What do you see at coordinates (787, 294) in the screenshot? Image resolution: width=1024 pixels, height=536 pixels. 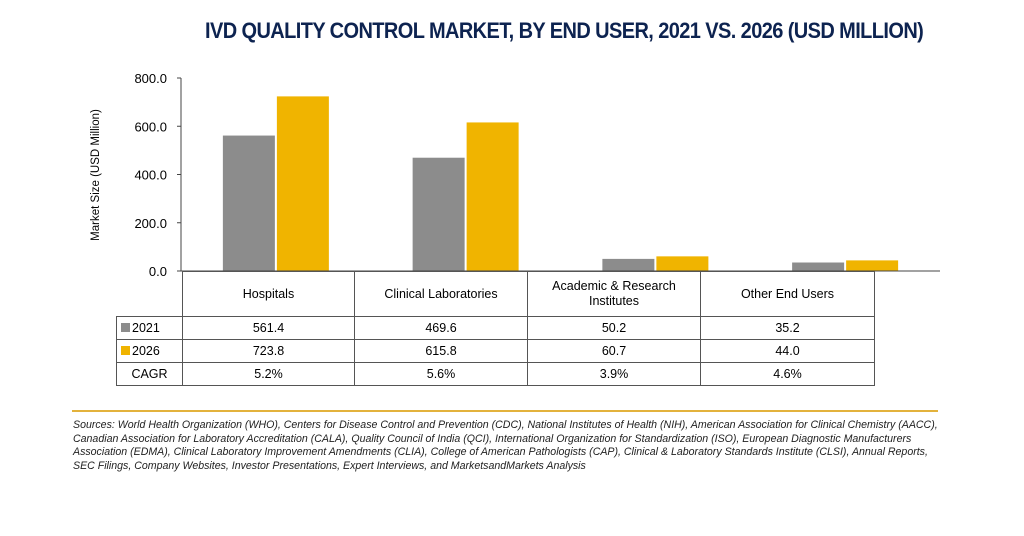 I see `category-label: Other End Users` at bounding box center [787, 294].